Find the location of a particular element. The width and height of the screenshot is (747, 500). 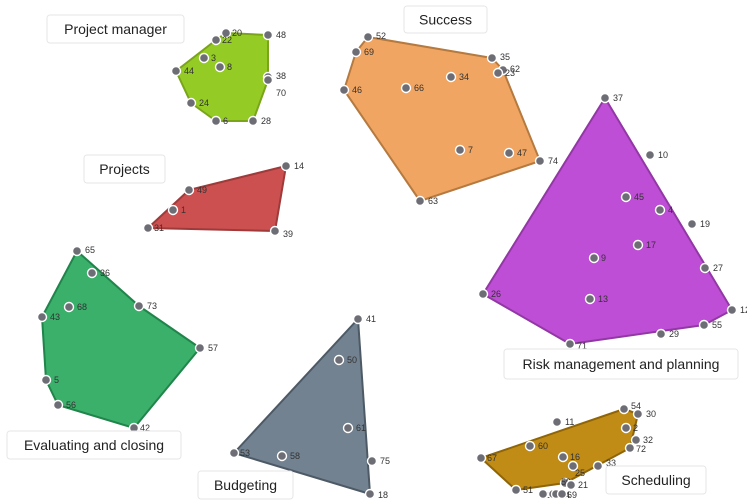

node-48: 48 is located at coordinates (274, 35).